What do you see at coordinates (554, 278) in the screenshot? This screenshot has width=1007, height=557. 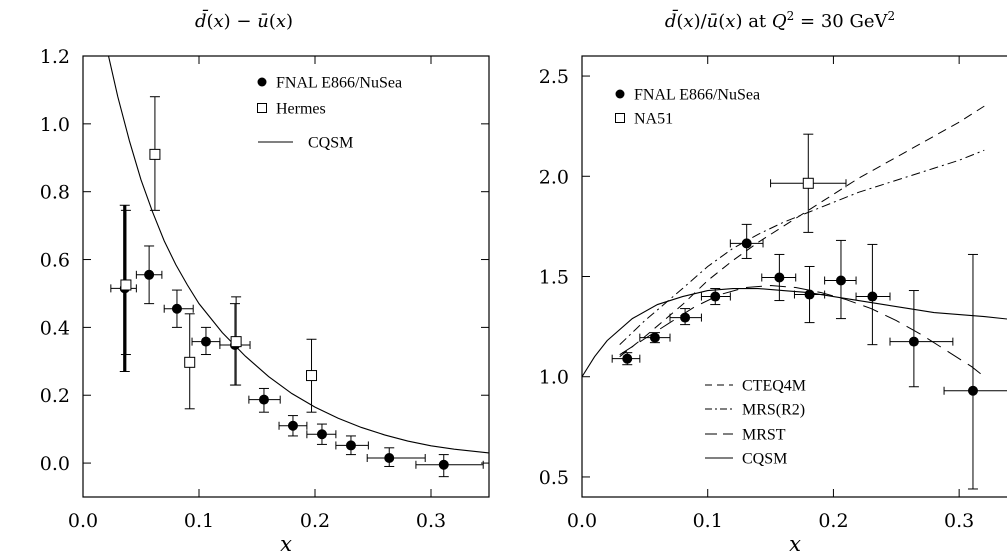 I see `y-tick-label: 1.5` at bounding box center [554, 278].